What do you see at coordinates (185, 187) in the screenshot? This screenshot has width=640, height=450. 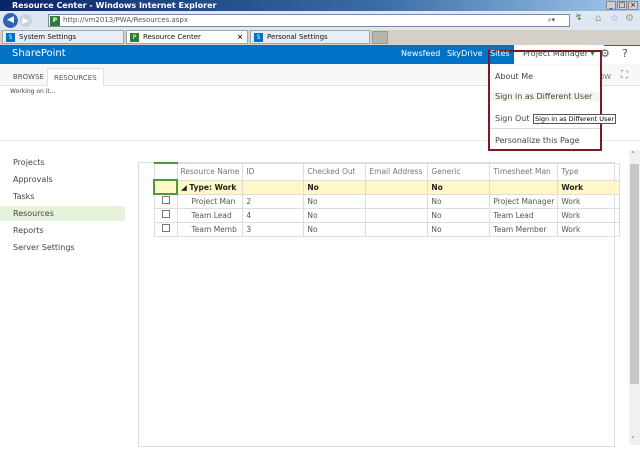 I see `collapse-icon: ◢` at bounding box center [185, 187].